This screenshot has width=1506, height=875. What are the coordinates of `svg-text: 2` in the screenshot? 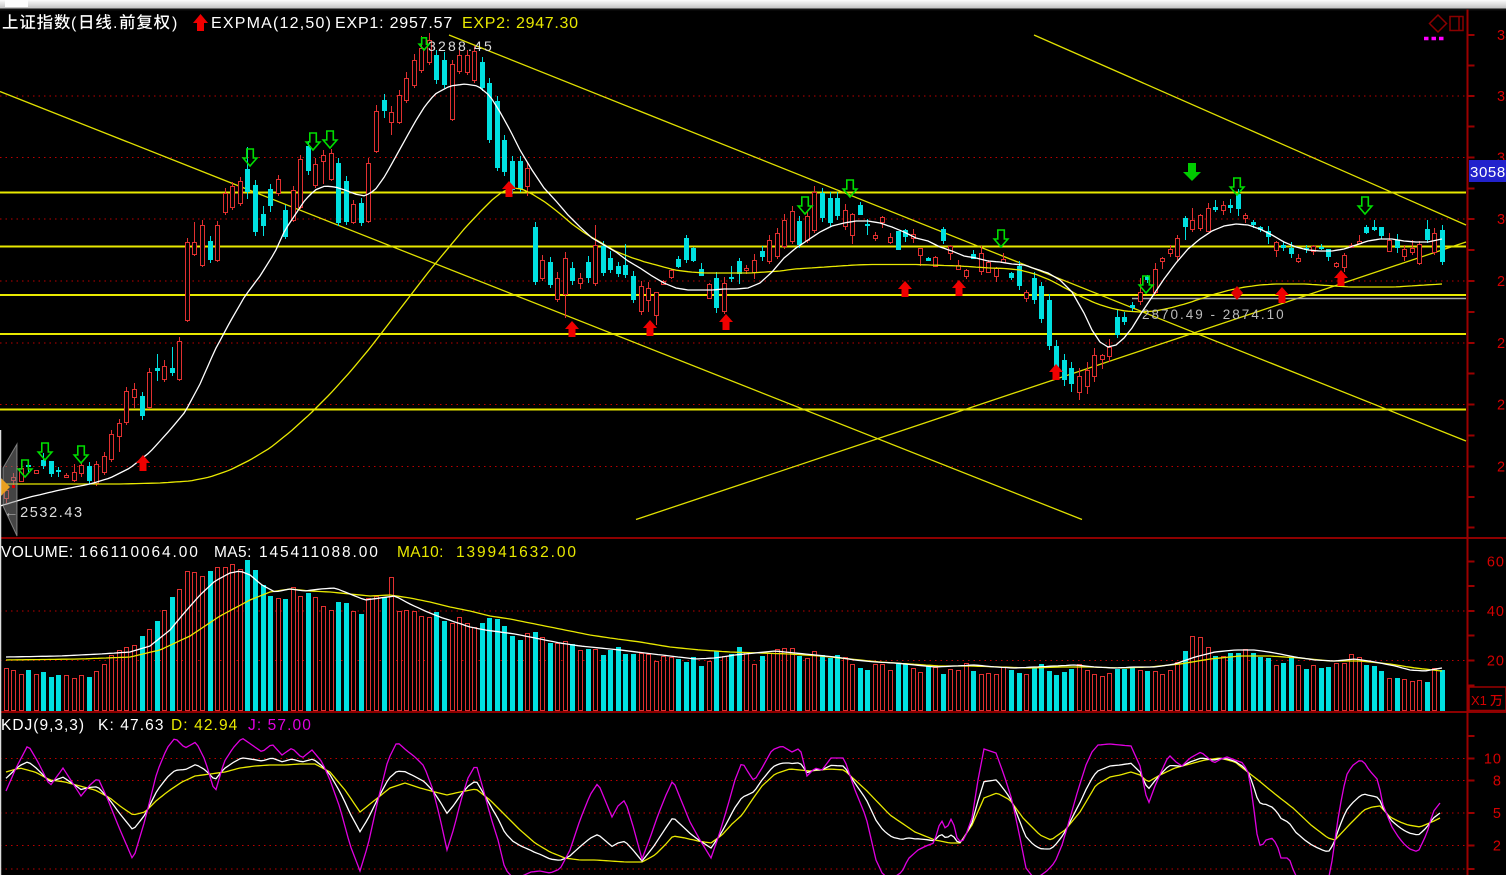 It's located at (1497, 847).